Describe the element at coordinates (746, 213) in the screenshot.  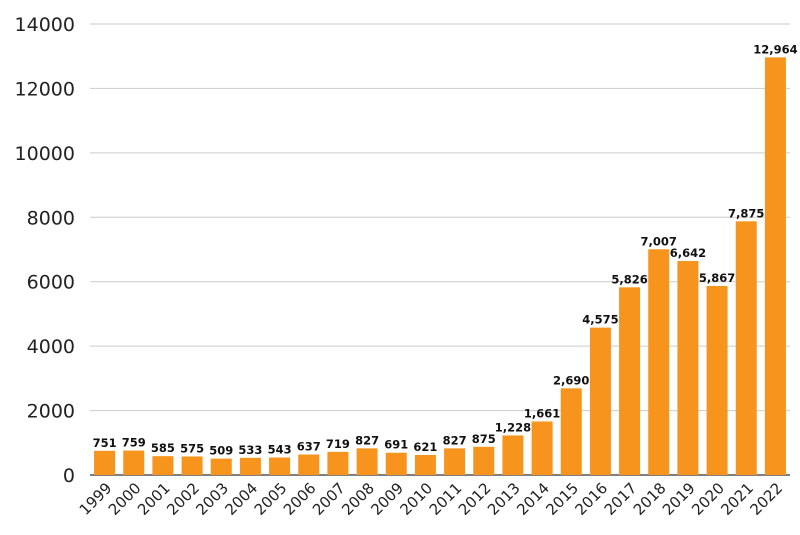
I see `data-label: 7,875` at that location.